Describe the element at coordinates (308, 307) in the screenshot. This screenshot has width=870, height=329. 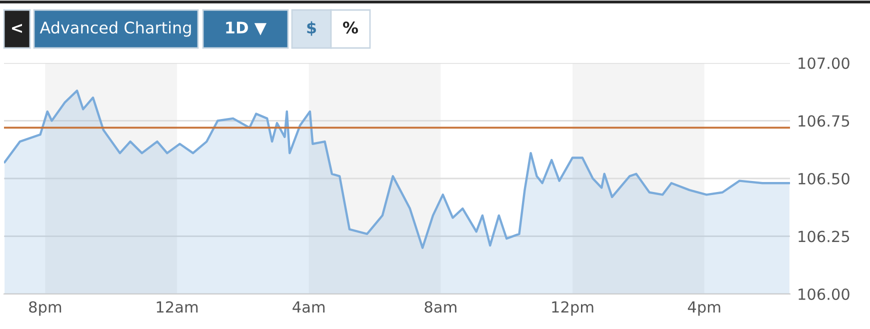
I see `x-tick-label: 4am` at that location.